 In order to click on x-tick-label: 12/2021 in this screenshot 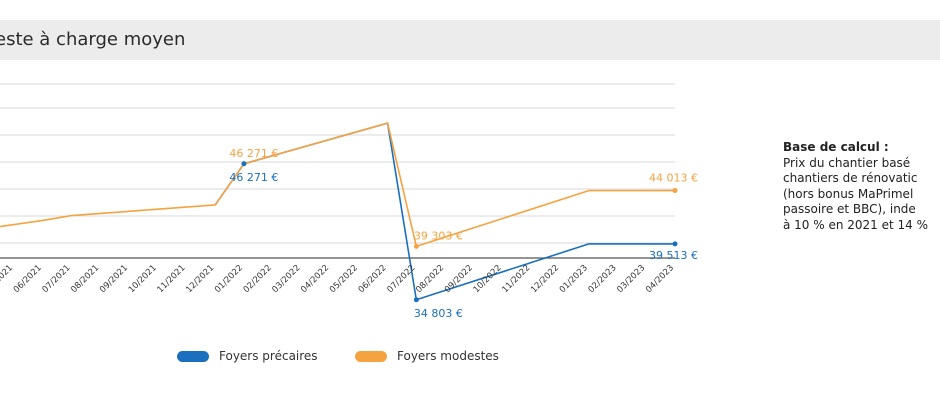, I will do `click(200, 279)`.